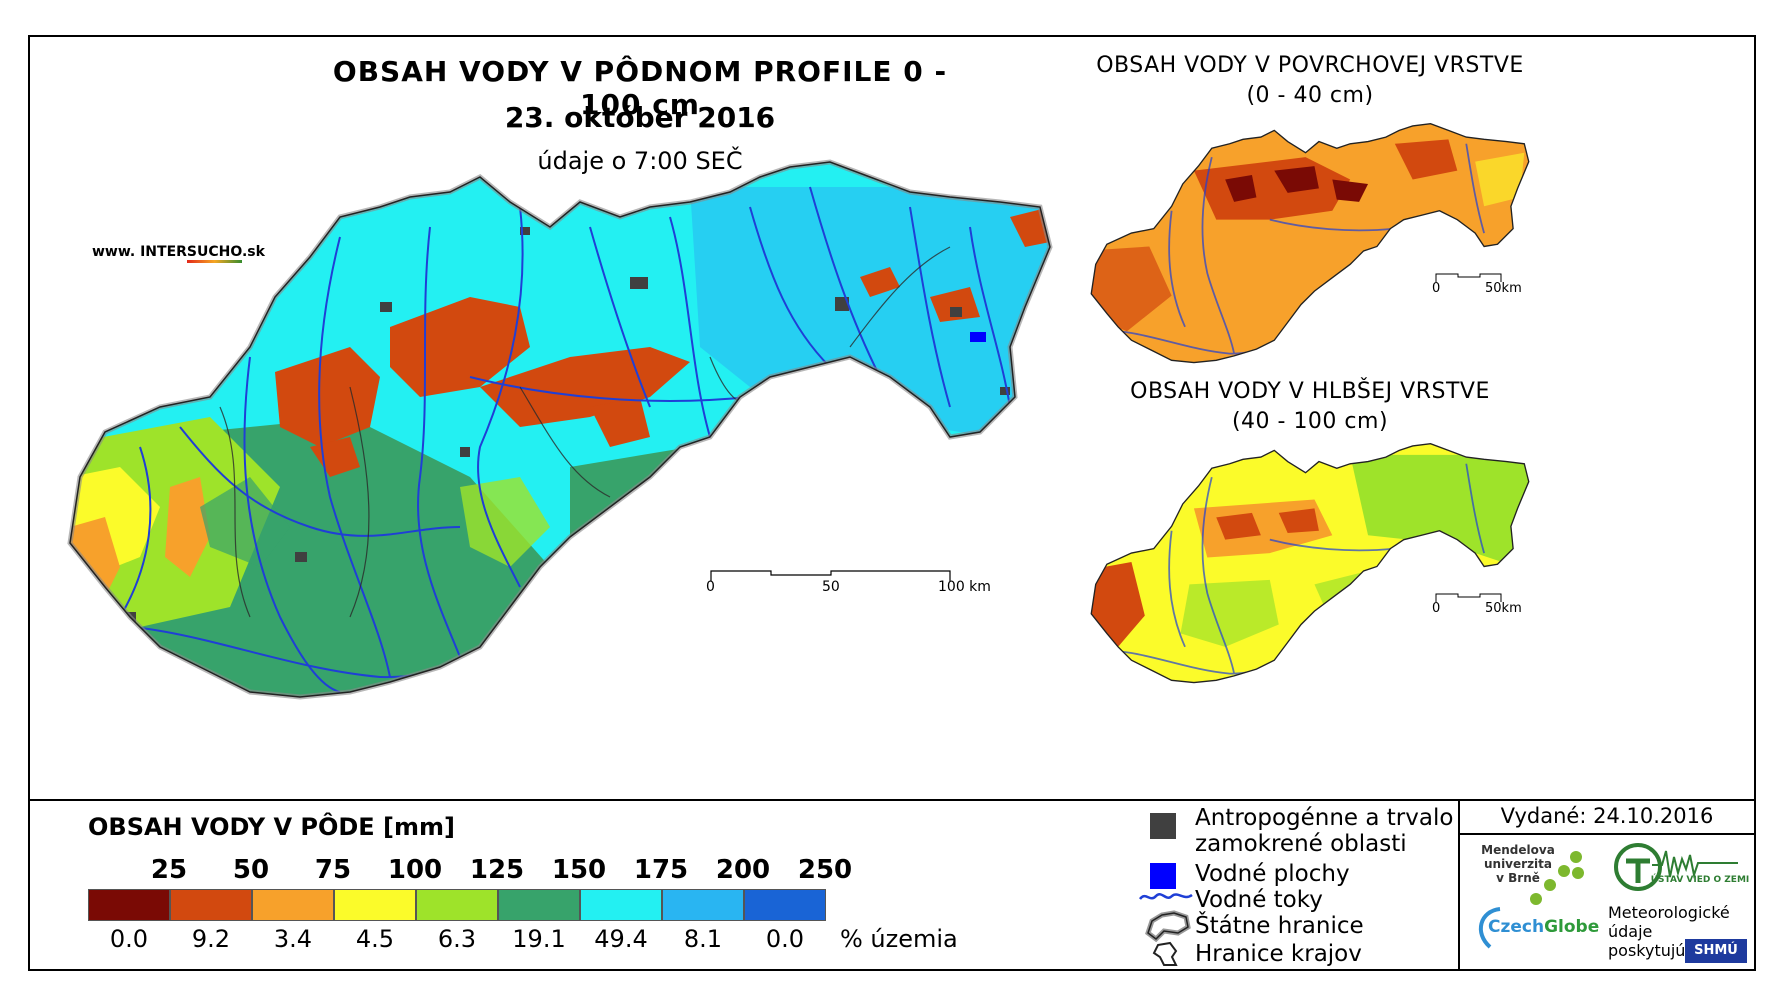  Describe the element at coordinates (1468, 597) in the screenshot. I see `inset-deep-scale-bar` at that location.